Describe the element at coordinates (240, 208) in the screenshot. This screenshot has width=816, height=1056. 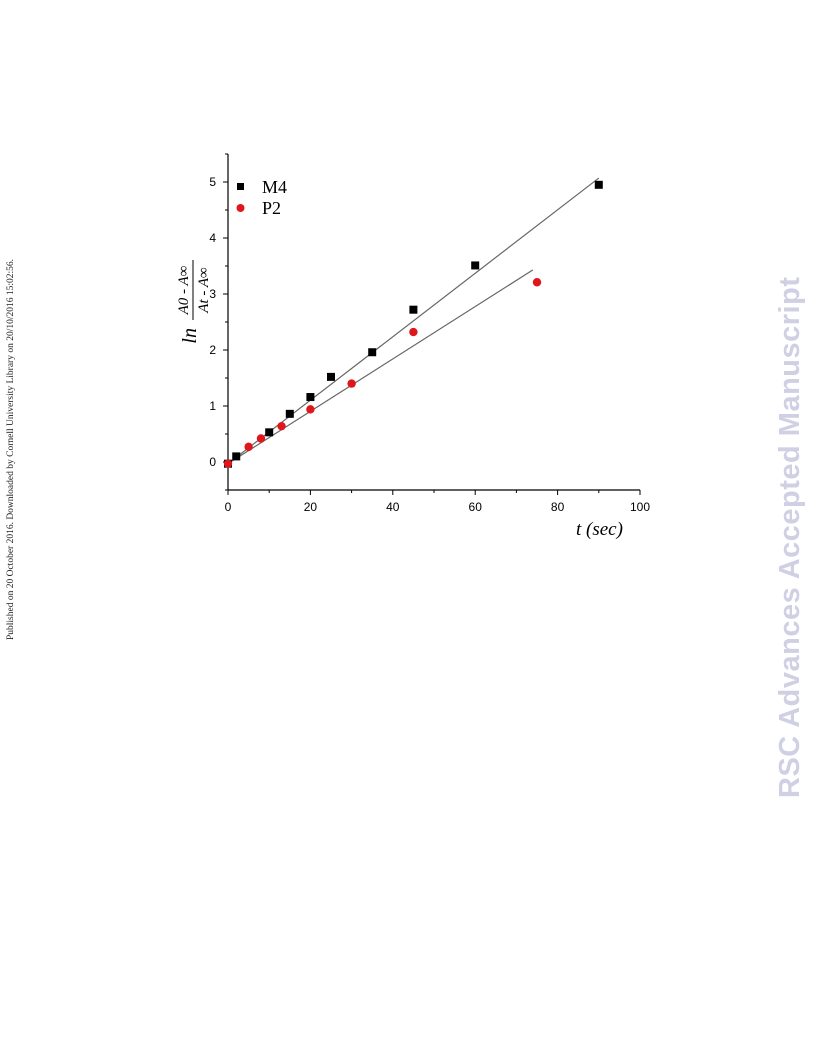
I see `legend-marker-p2` at that location.